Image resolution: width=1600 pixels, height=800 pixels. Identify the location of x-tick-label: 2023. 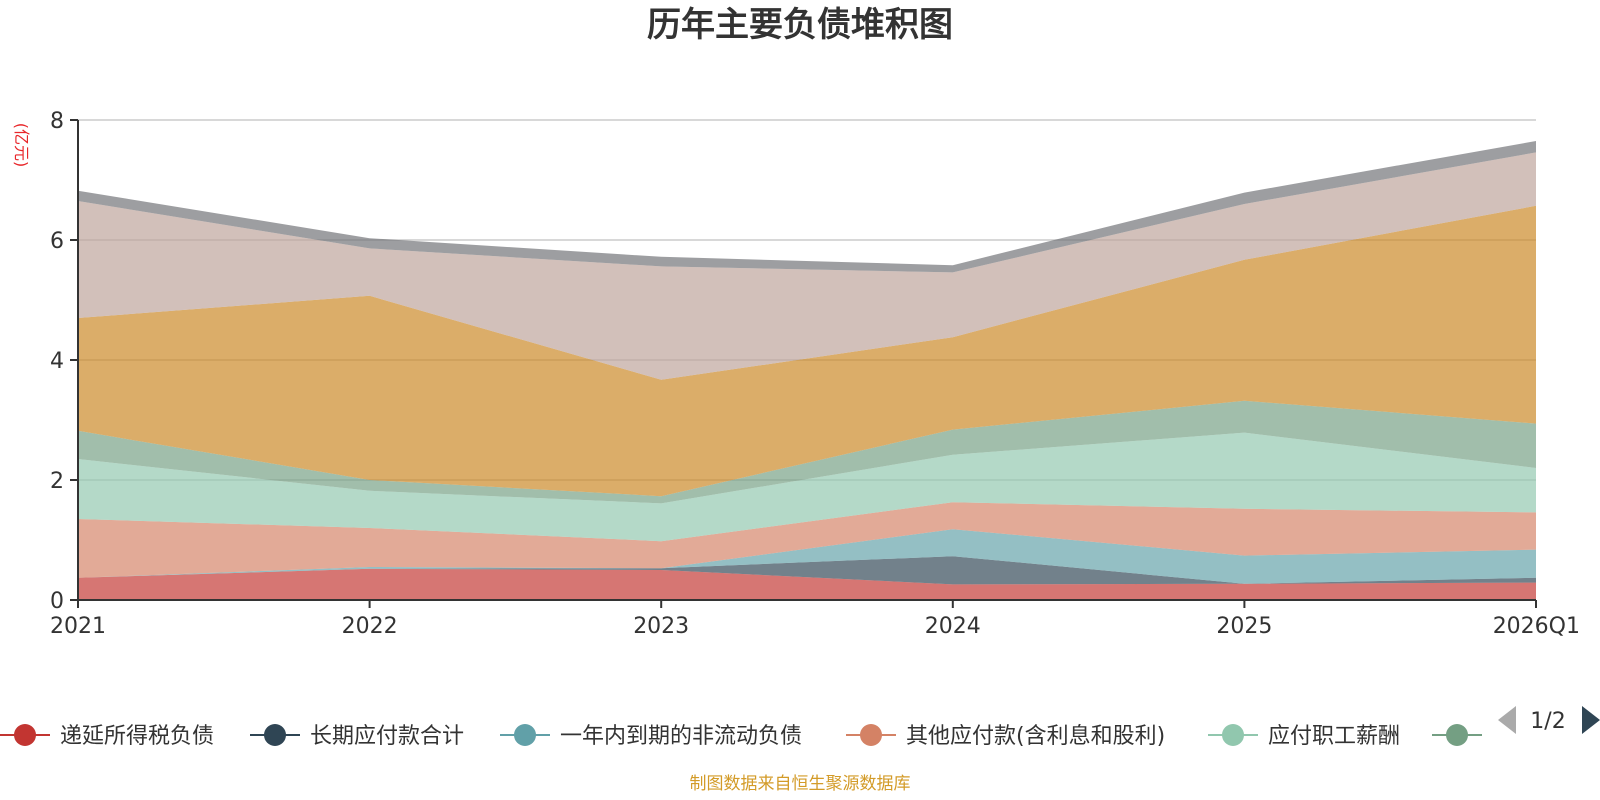
(661, 626).